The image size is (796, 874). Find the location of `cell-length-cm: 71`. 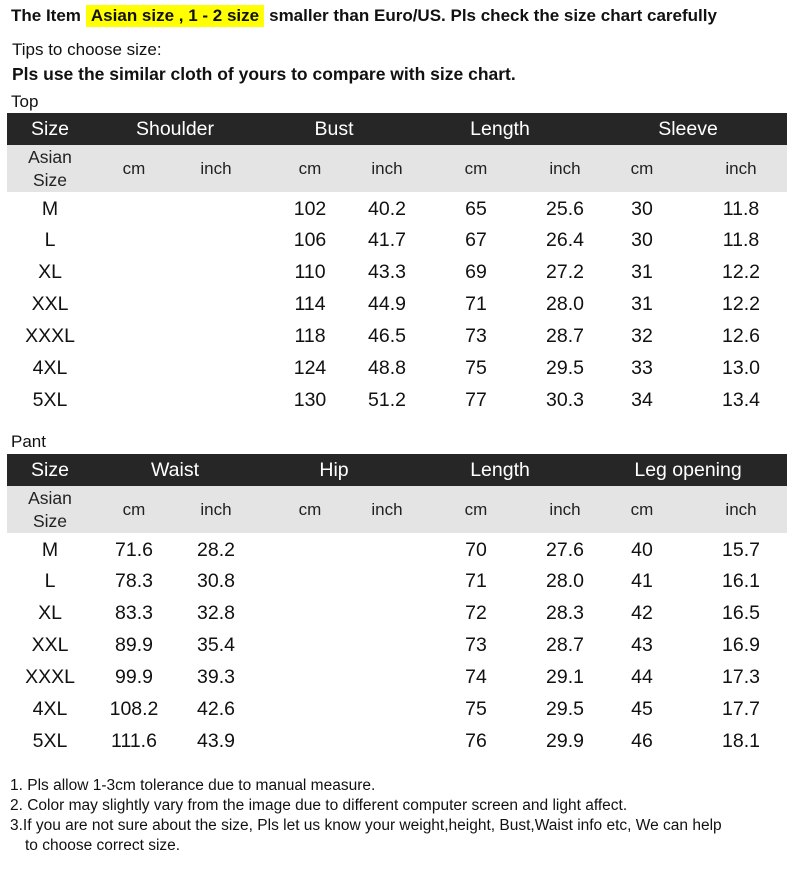

cell-length-cm: 71 is located at coordinates (476, 580).